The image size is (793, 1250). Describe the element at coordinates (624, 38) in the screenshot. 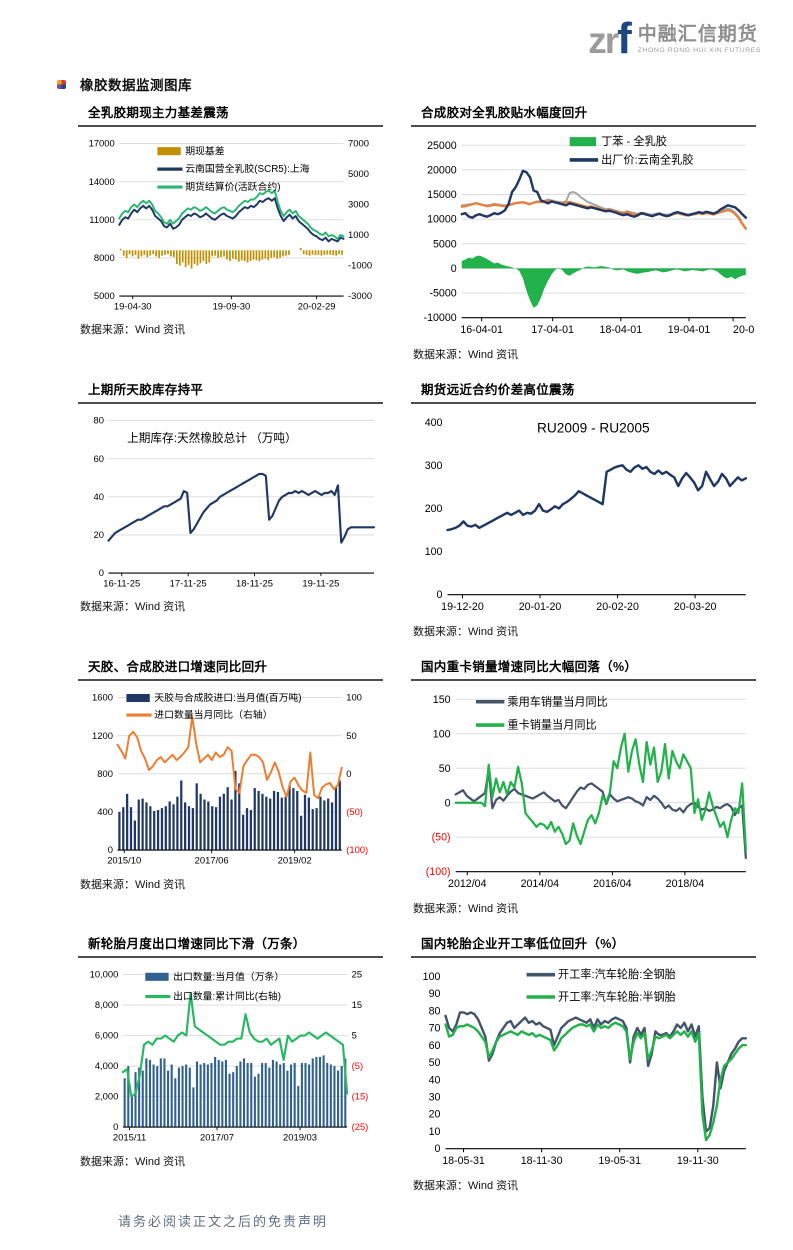

I see `logo-text-f: f` at that location.